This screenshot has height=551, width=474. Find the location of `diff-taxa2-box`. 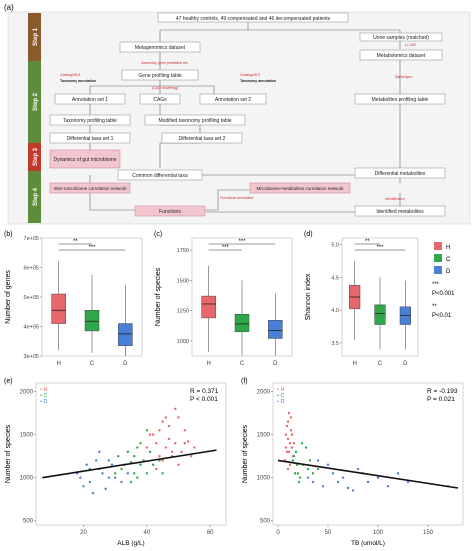

diff-taxa2-box is located at coordinates (202, 138).